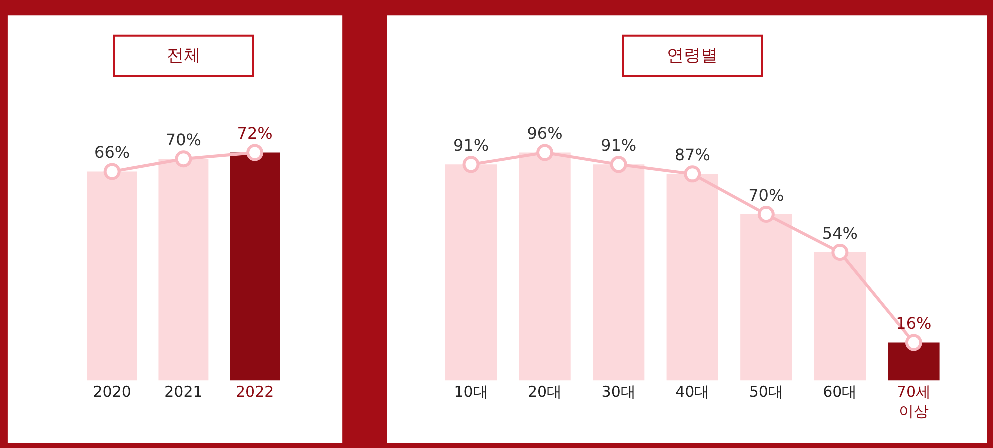 The width and height of the screenshot is (993, 448). I want to click on data-label: 66%, so click(112, 152).